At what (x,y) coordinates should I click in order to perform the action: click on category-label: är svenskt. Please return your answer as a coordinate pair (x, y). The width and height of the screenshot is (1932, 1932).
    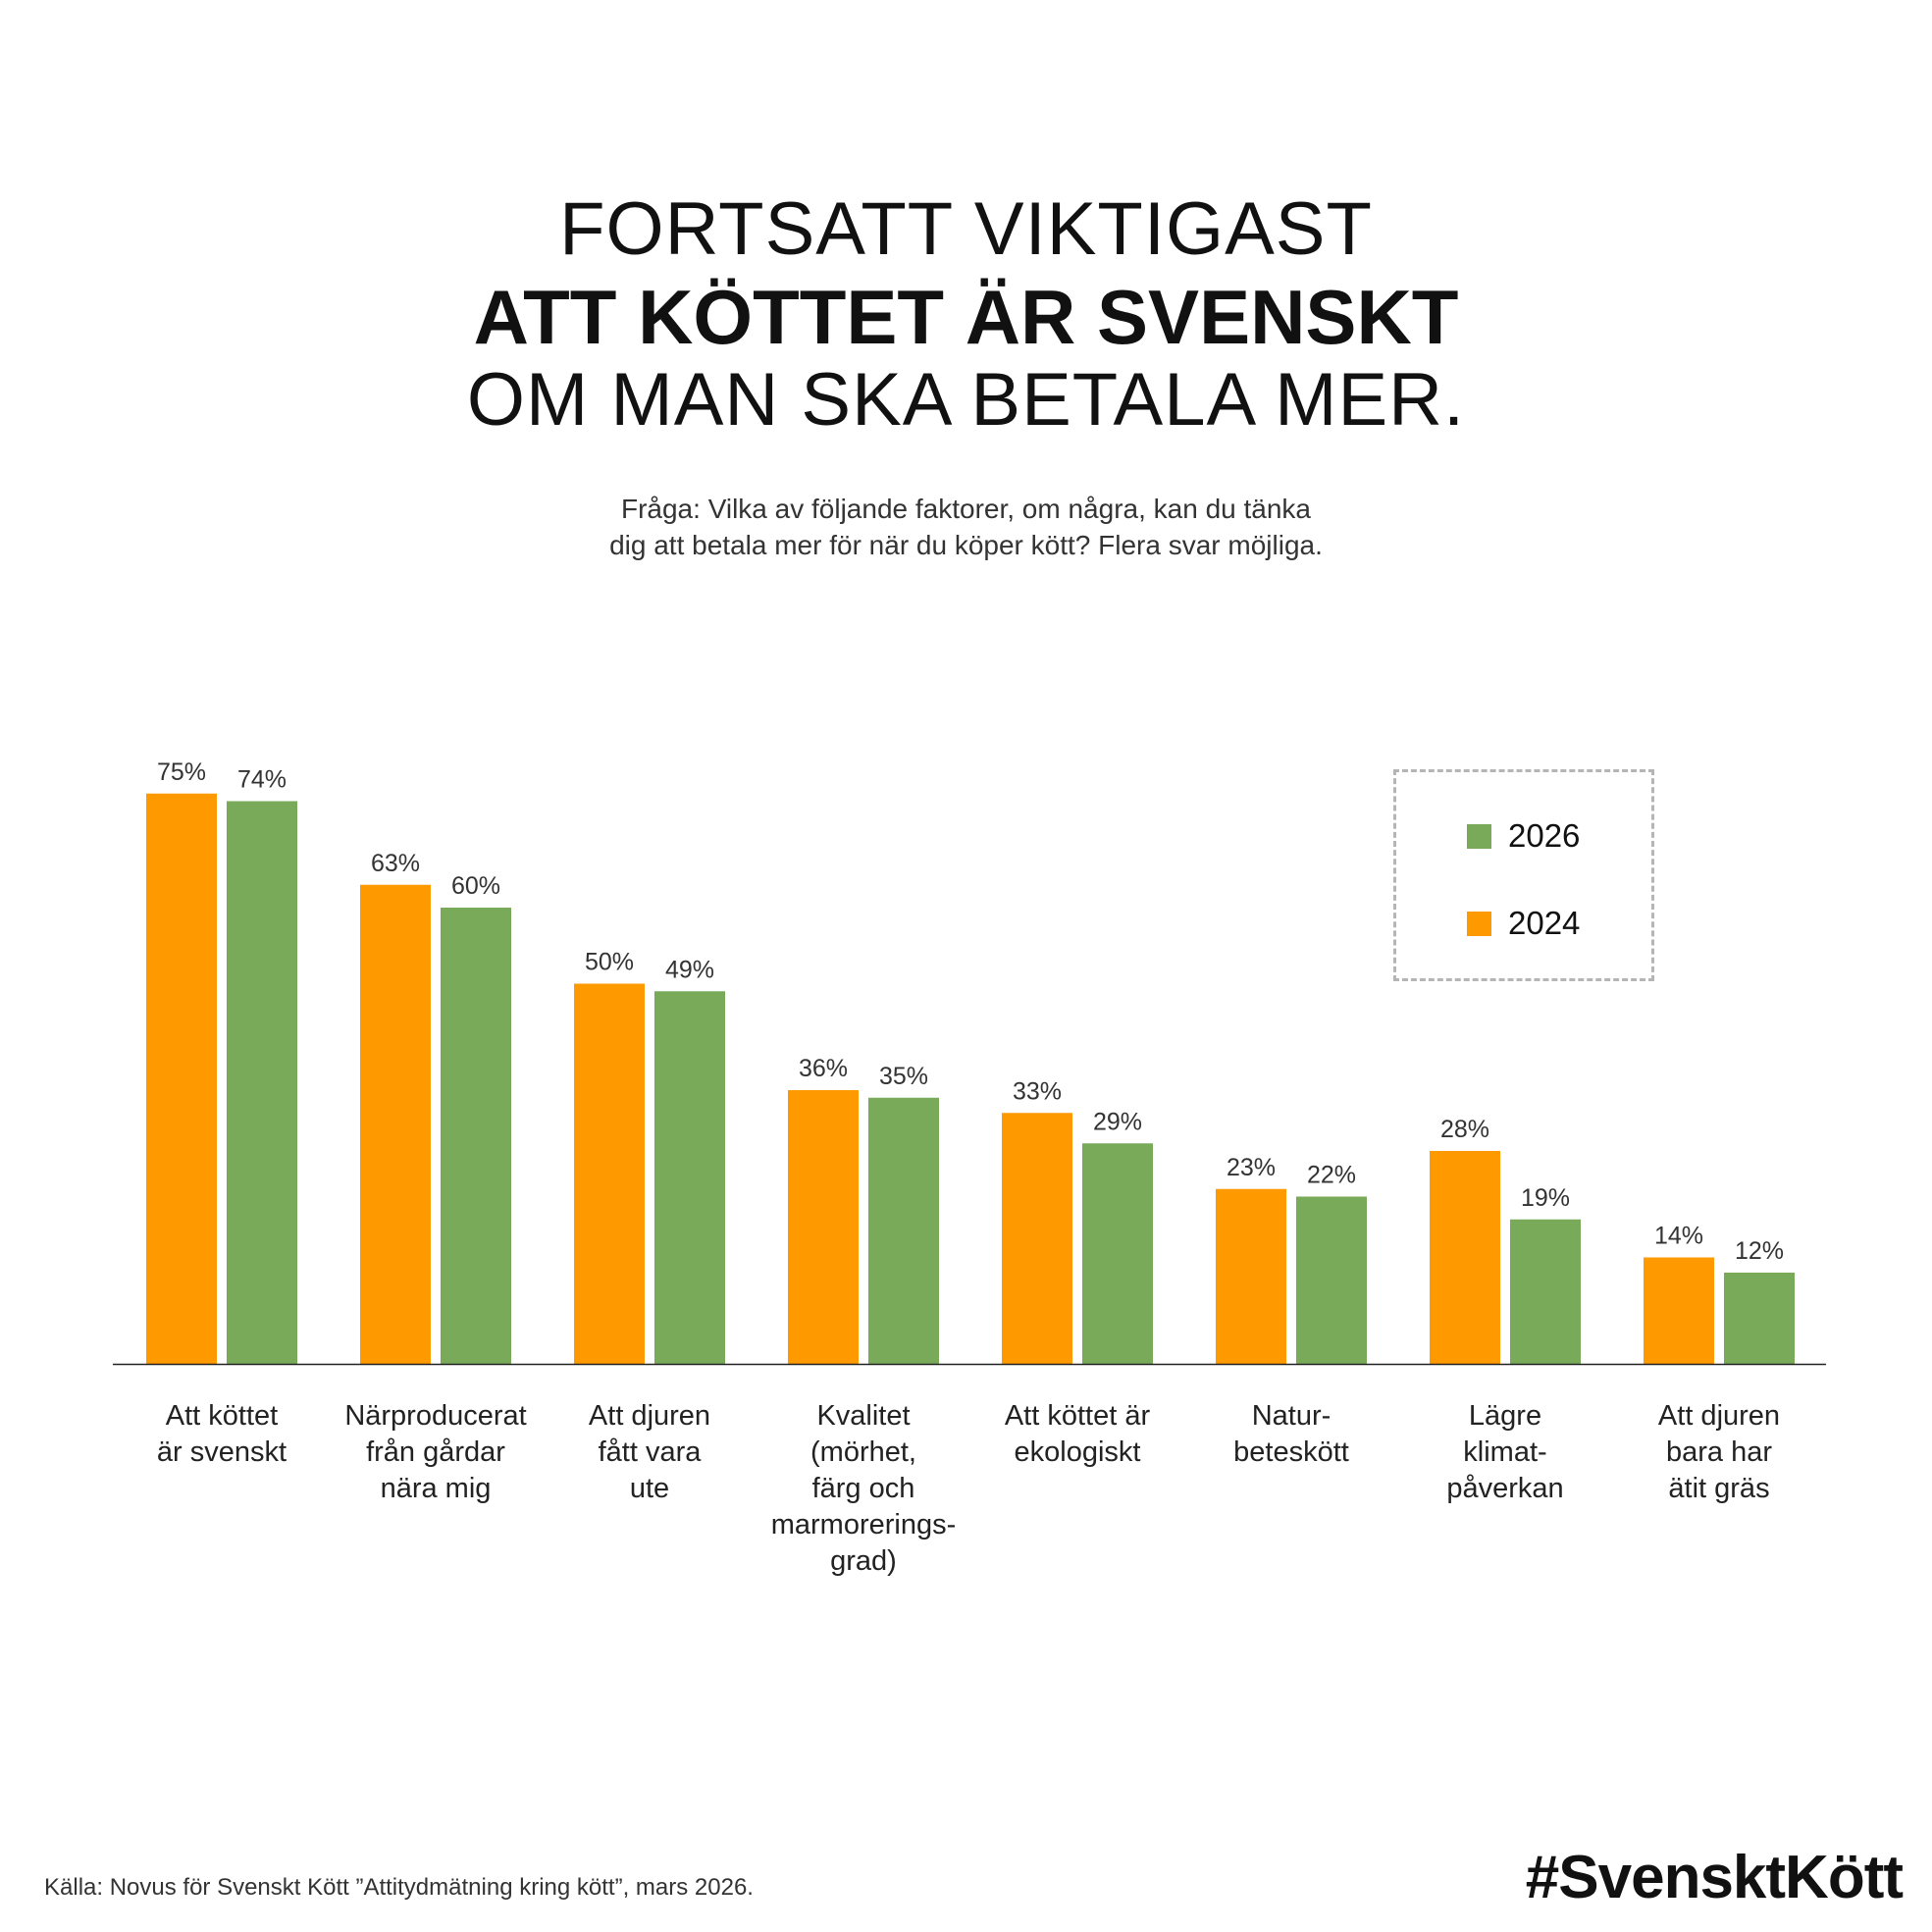
    Looking at the image, I should click on (222, 1452).